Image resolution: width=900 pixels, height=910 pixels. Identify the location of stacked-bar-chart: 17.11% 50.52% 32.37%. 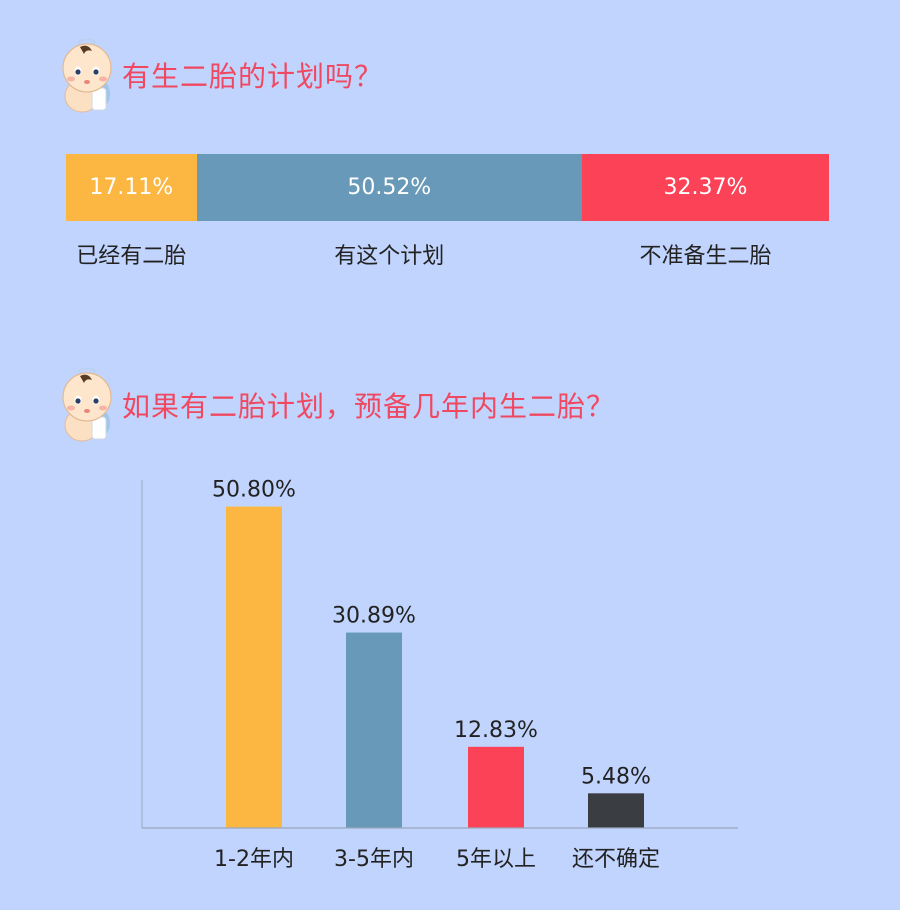
(447, 187).